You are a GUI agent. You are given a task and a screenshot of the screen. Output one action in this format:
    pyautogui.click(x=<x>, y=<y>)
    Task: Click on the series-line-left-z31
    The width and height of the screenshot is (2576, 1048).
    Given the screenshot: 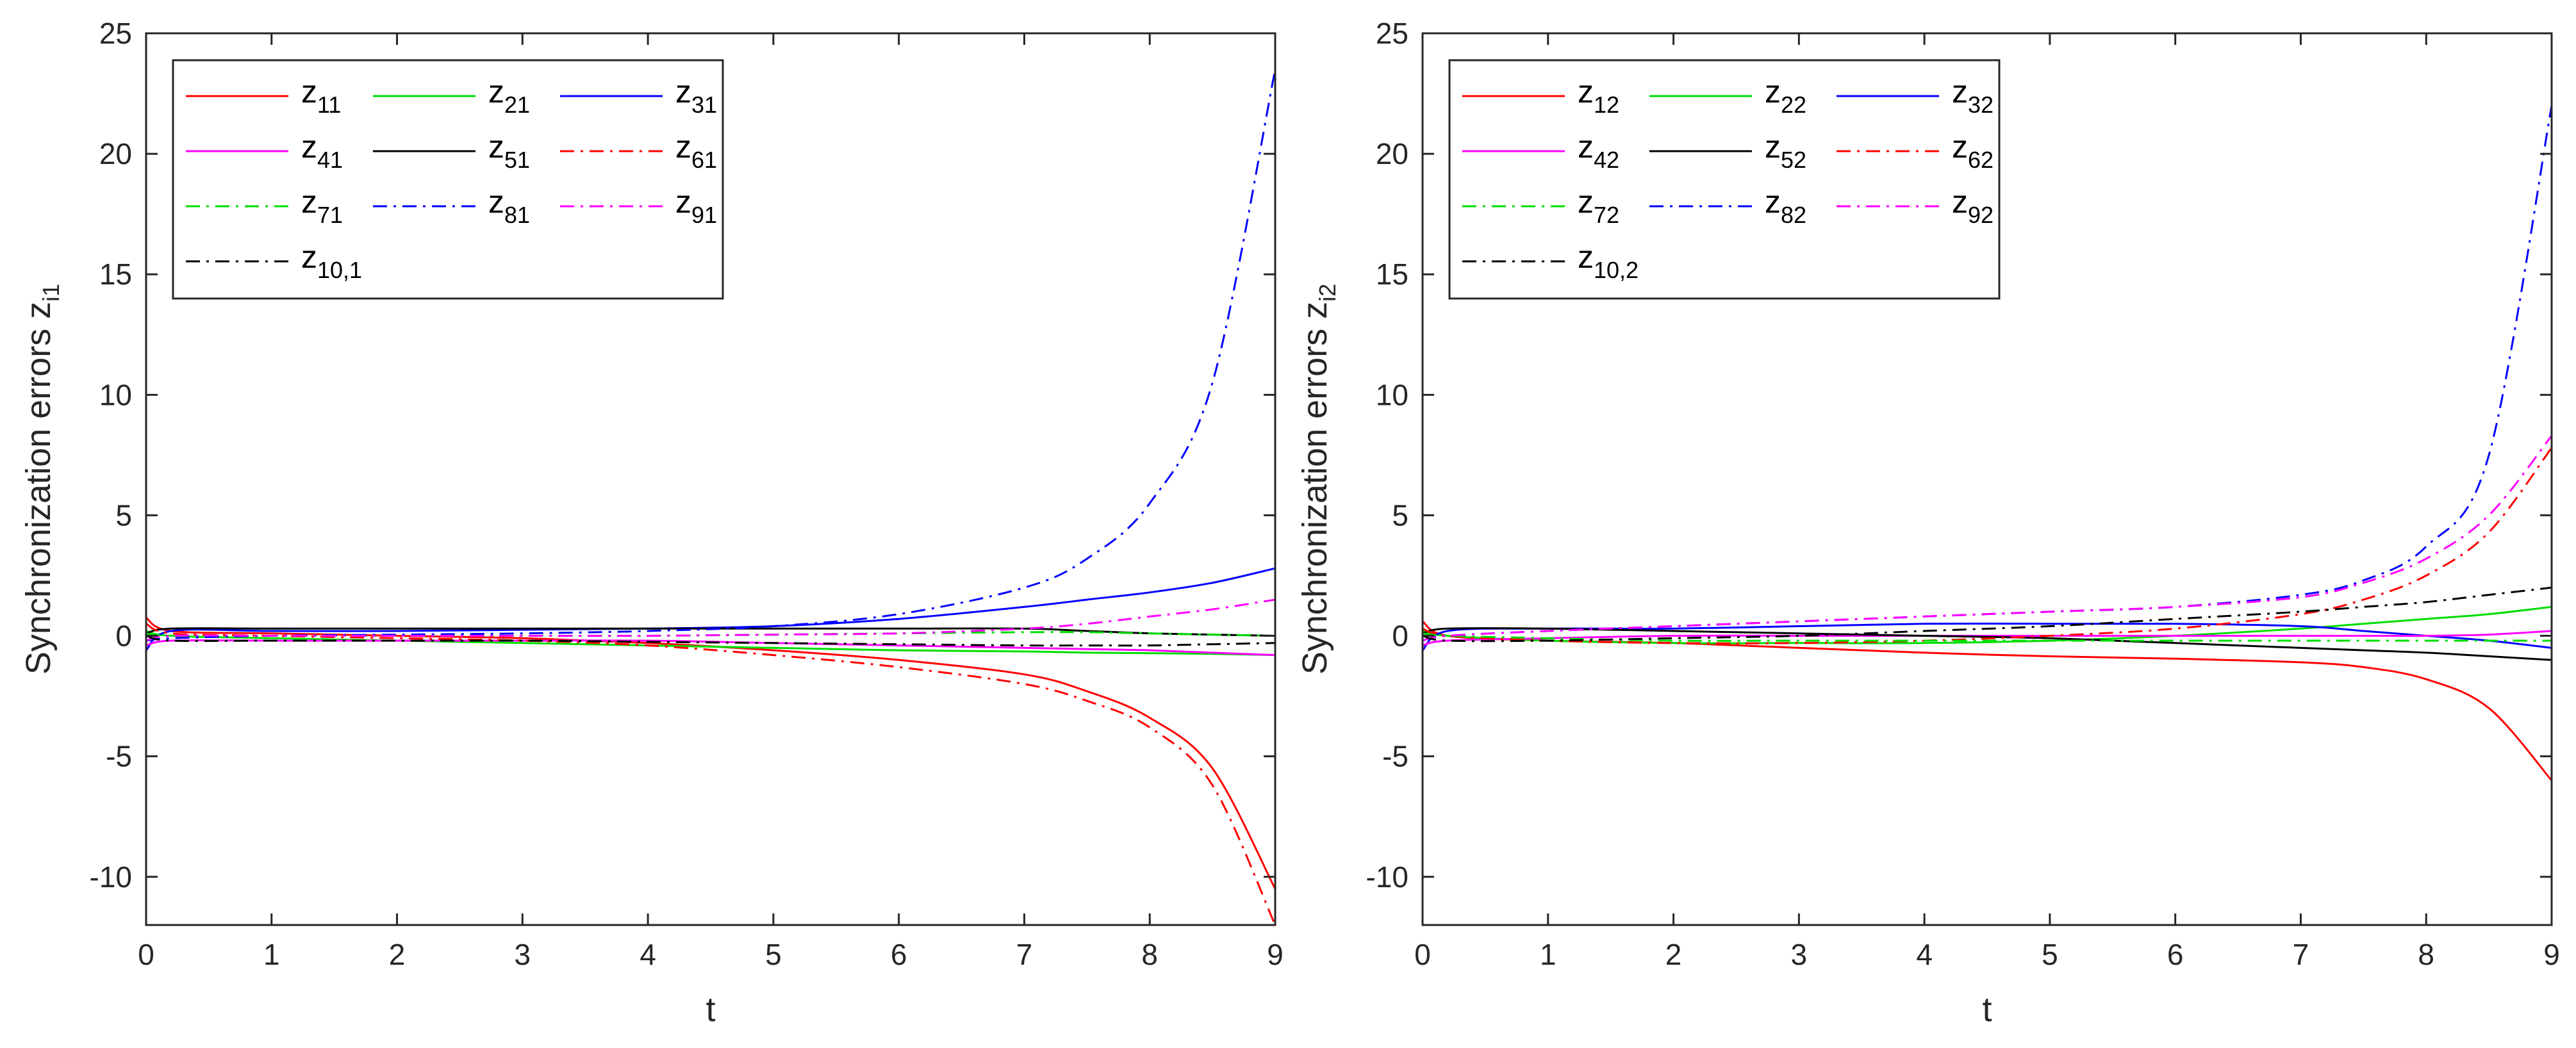 What is the action you would take?
    pyautogui.click(x=710, y=609)
    